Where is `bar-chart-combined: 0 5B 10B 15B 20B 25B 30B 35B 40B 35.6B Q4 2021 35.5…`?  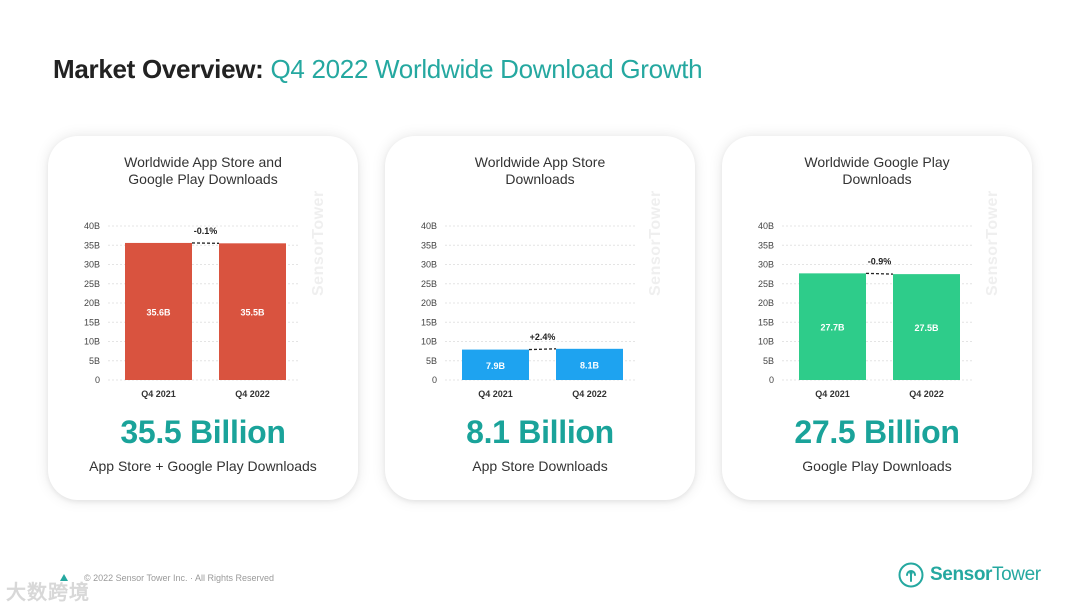 bar-chart-combined: 0 5B 10B 15B 20B 25B 30B 35B 40B 35.6B Q4 2021 35.5… is located at coordinates (191, 310).